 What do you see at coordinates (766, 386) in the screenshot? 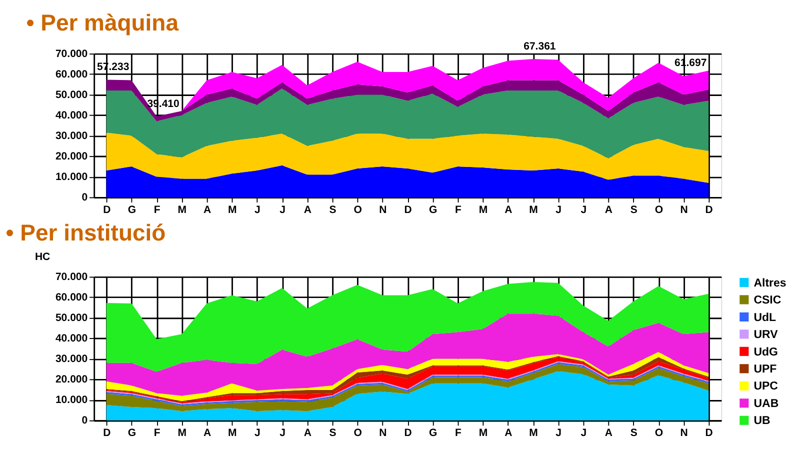
I see `legend-label: UPC` at bounding box center [766, 386].